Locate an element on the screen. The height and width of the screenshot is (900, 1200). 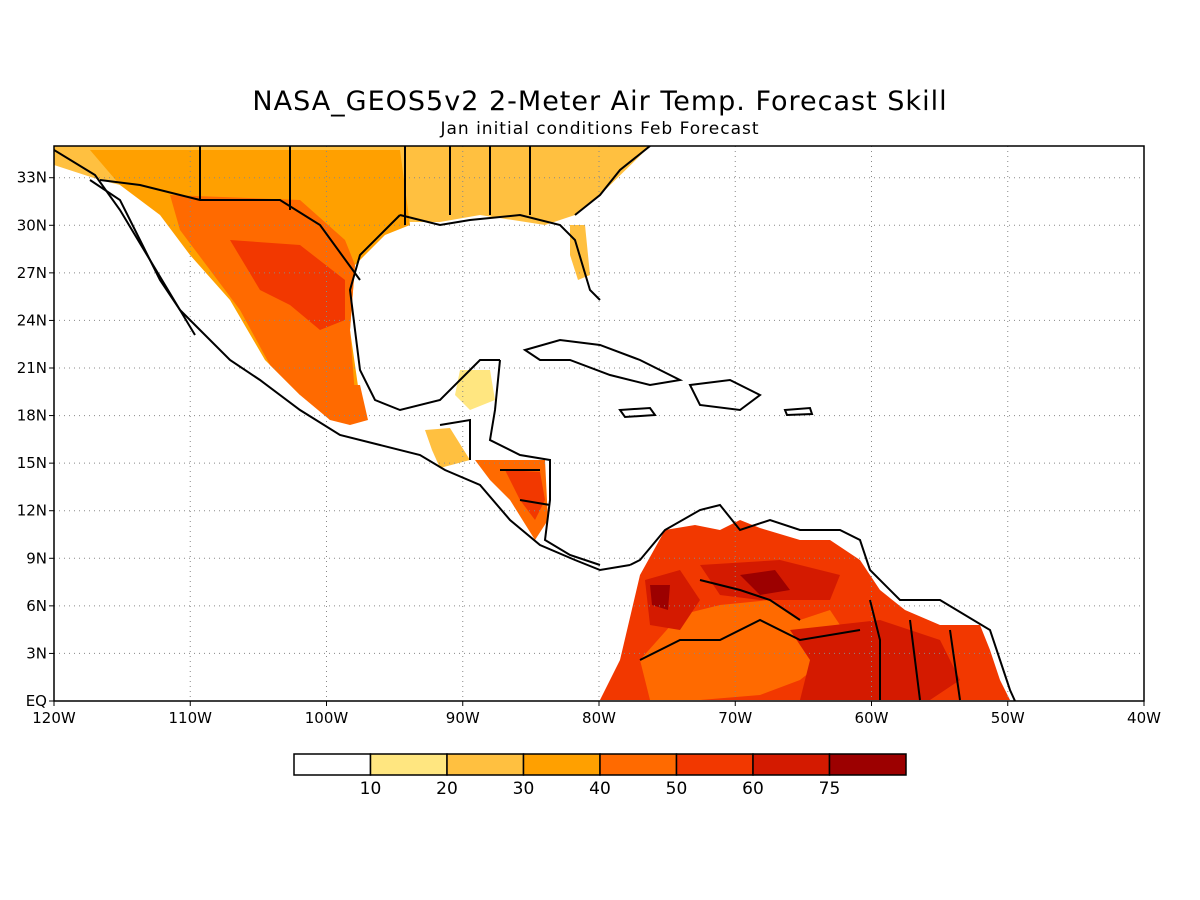
region-central-america is located at coordinates (447, 448).